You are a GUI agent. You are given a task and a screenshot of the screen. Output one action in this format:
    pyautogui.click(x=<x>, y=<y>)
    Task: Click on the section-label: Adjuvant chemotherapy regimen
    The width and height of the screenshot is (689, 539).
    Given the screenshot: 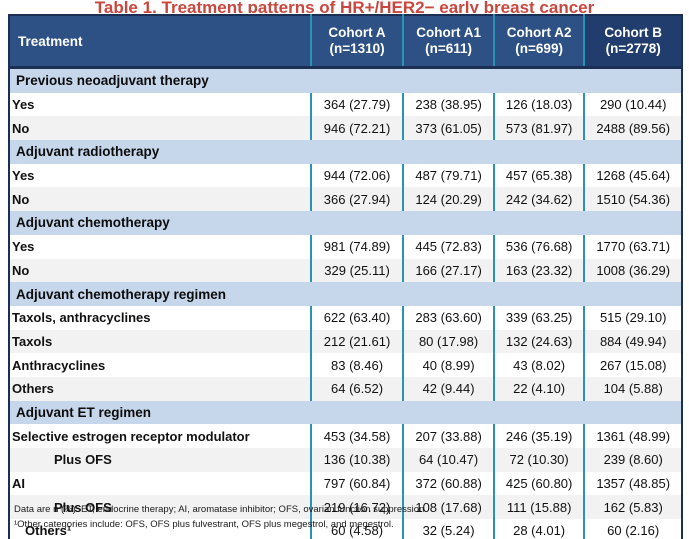 What is the action you would take?
    pyautogui.click(x=345, y=294)
    